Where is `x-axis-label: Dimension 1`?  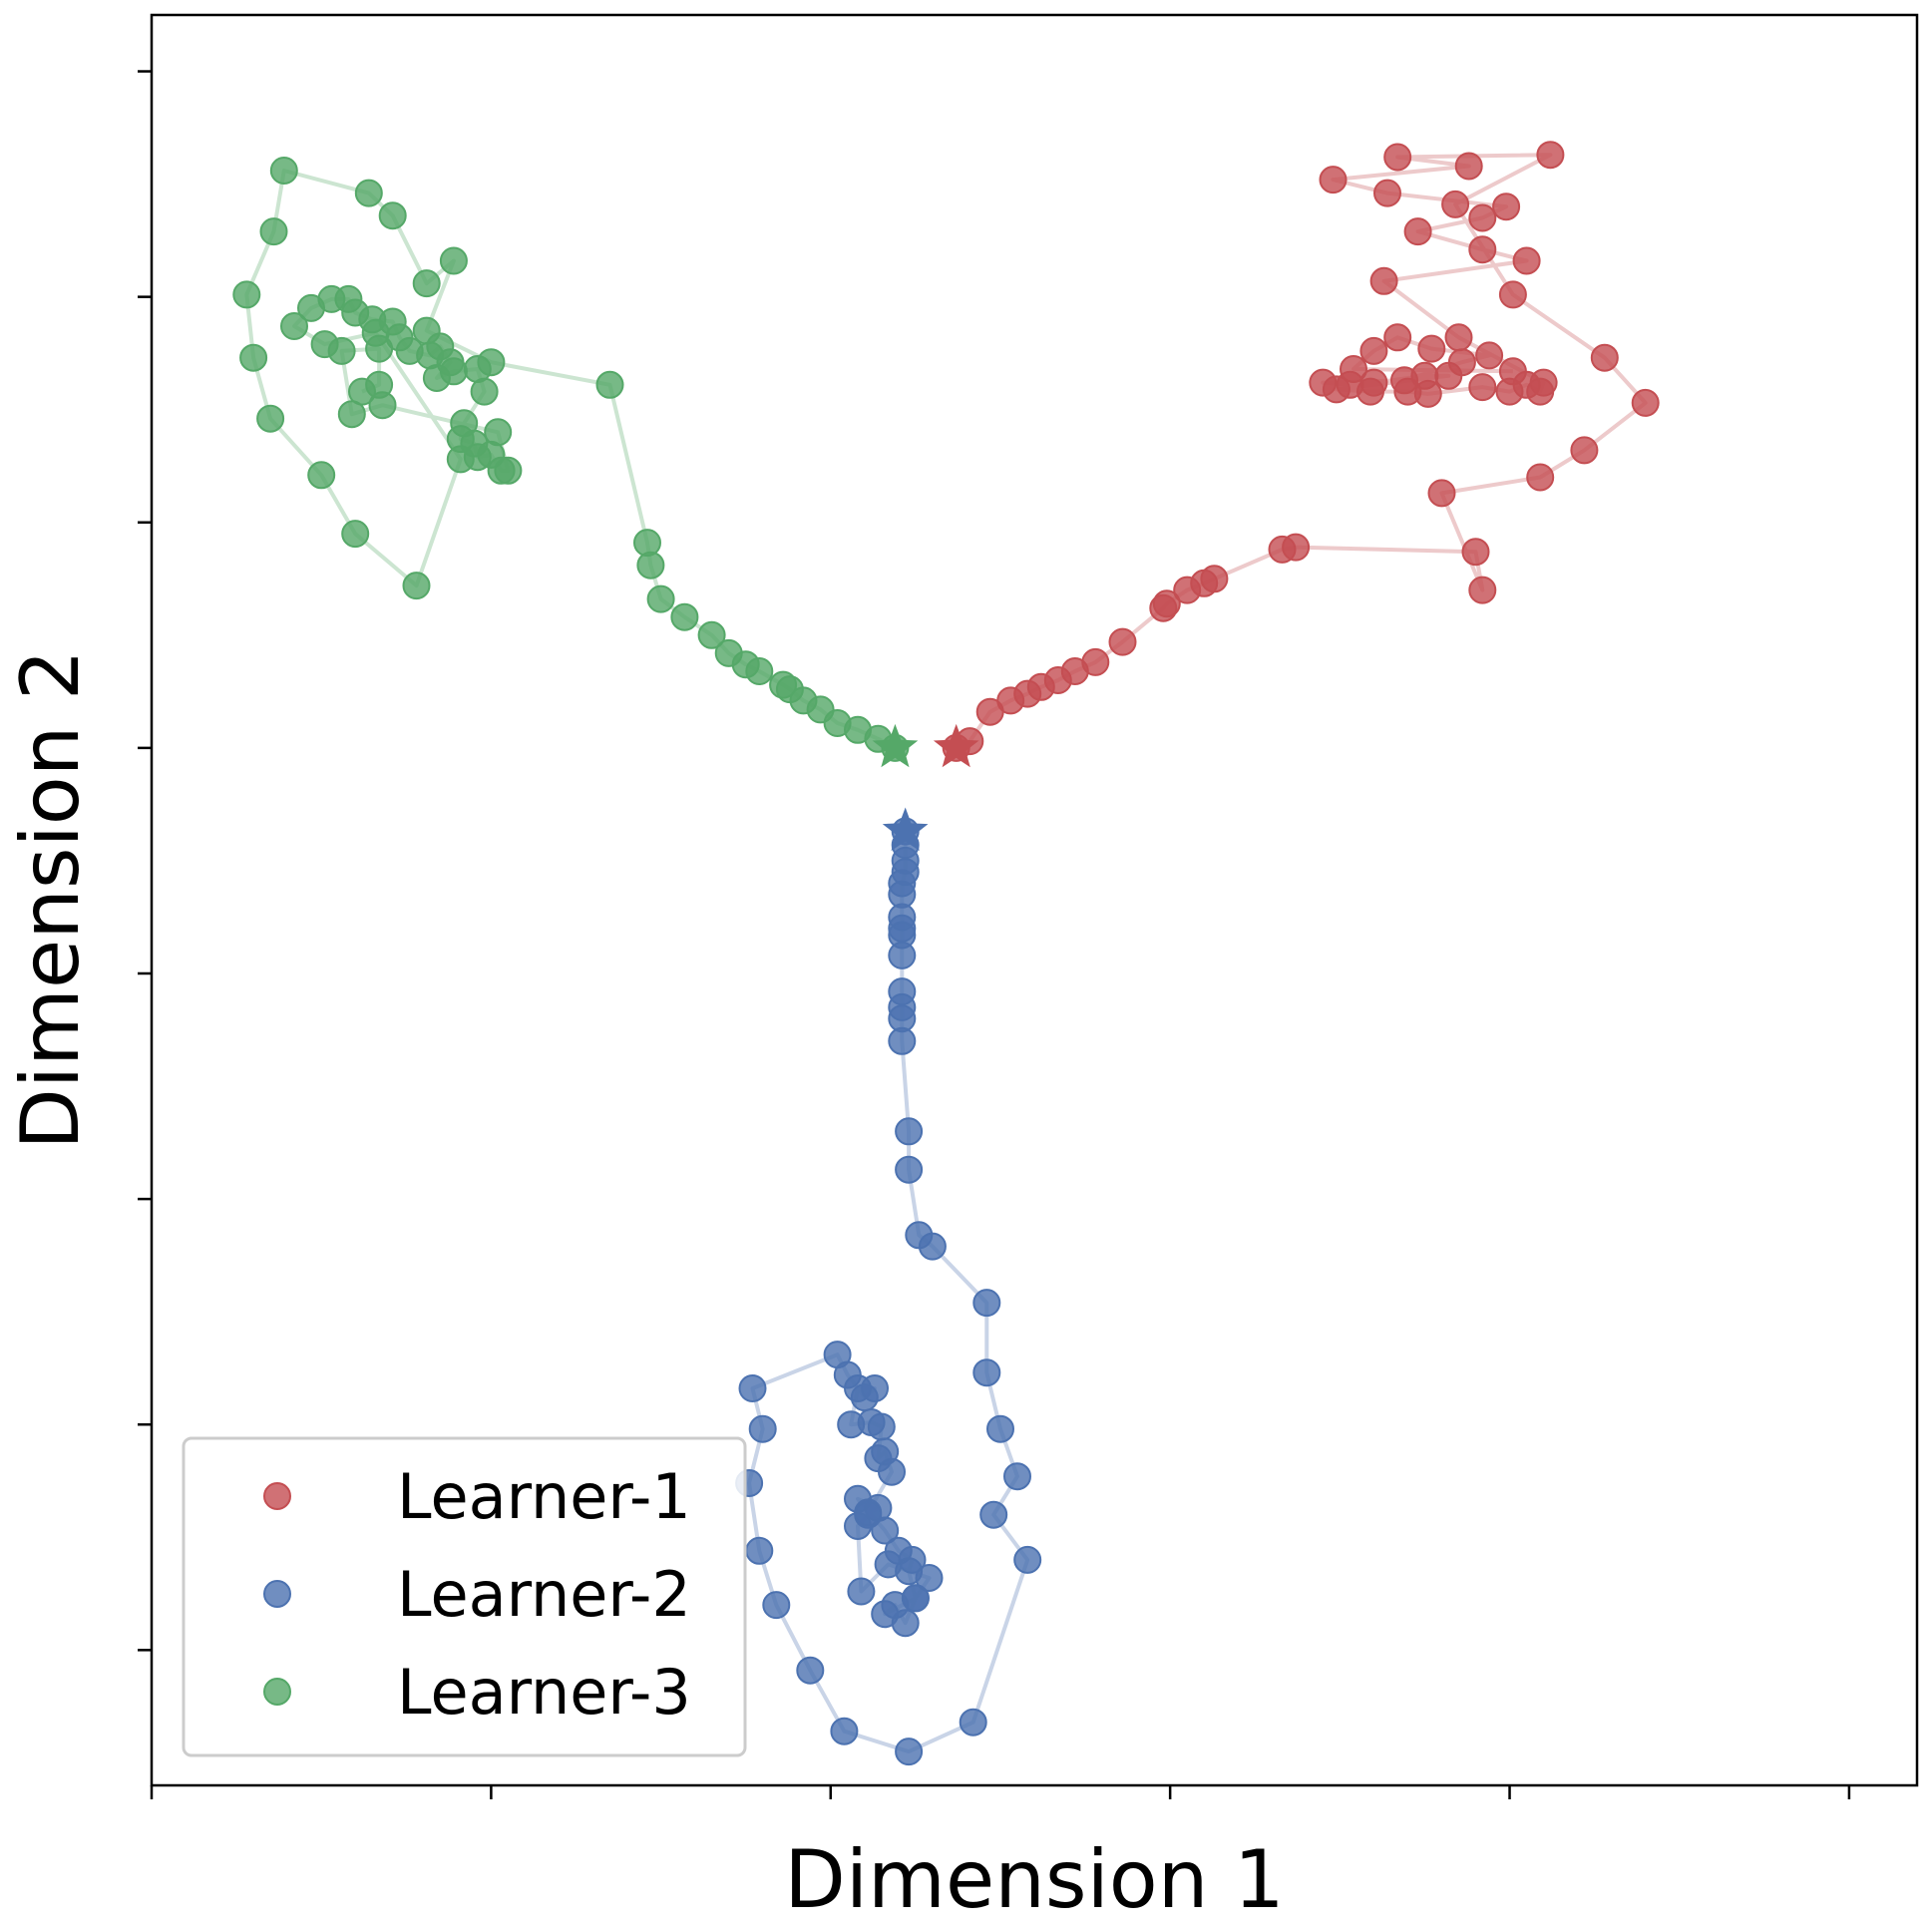
x-axis-label: Dimension 1 is located at coordinates (1035, 1880).